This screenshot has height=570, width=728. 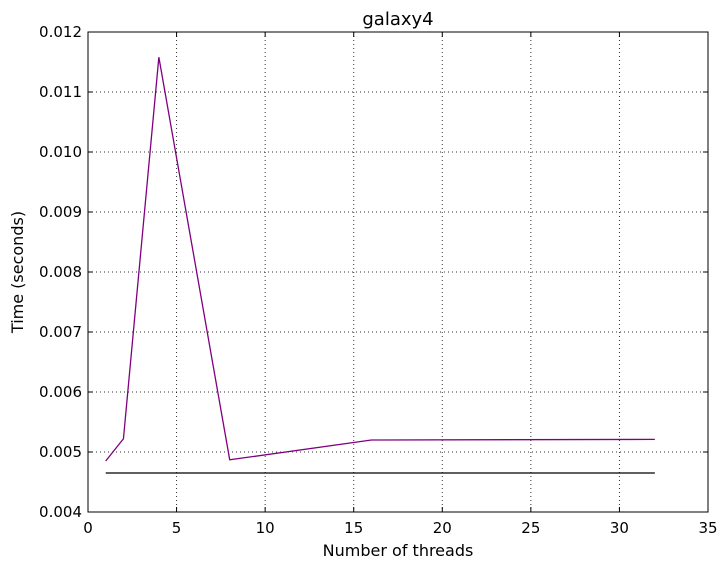 What do you see at coordinates (60, 212) in the screenshot?
I see `y-tick-label: 0.009` at bounding box center [60, 212].